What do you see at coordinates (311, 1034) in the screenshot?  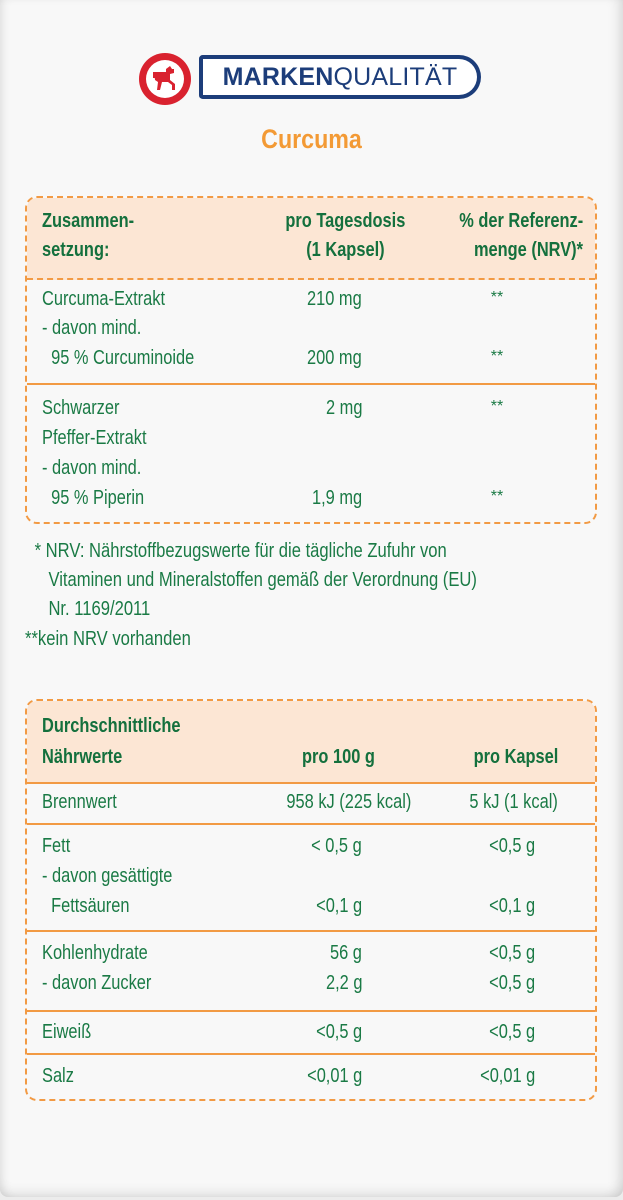 I see `nutrition-row-protein: Eiweiß <0,5 g <0,5 g` at bounding box center [311, 1034].